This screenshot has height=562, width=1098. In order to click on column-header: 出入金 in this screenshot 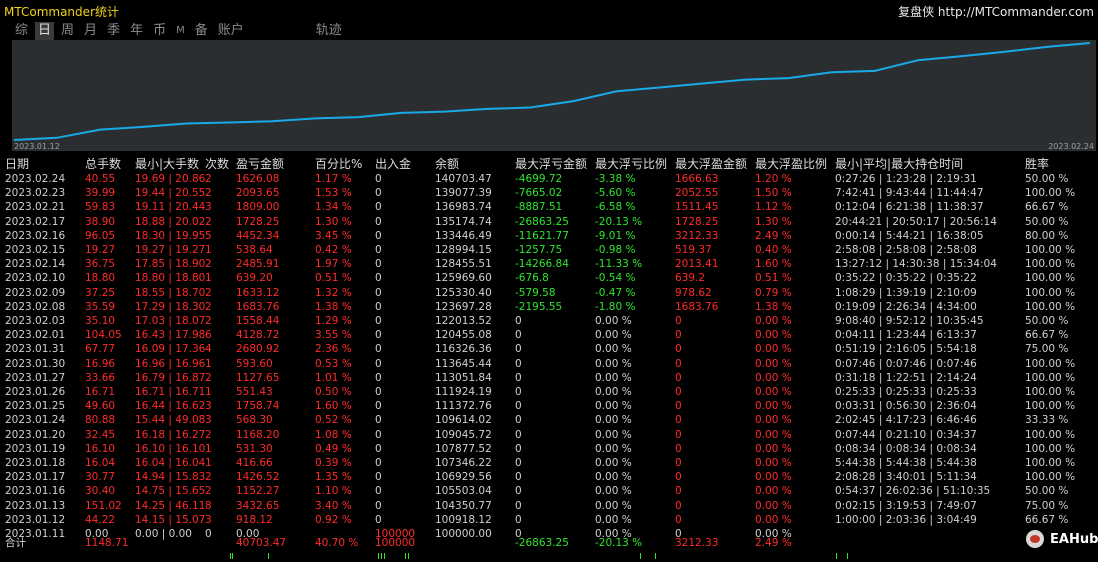, I will do `click(393, 164)`.